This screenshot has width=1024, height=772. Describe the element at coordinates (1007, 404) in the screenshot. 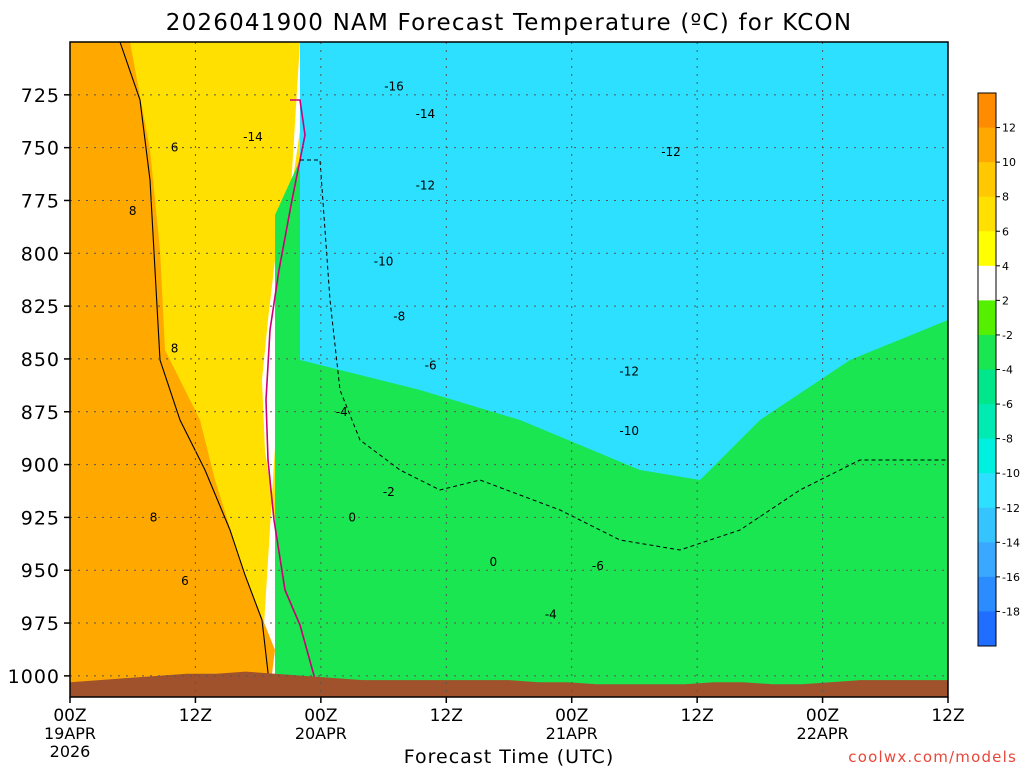

I see `colorbar-tick-label: -6` at that location.